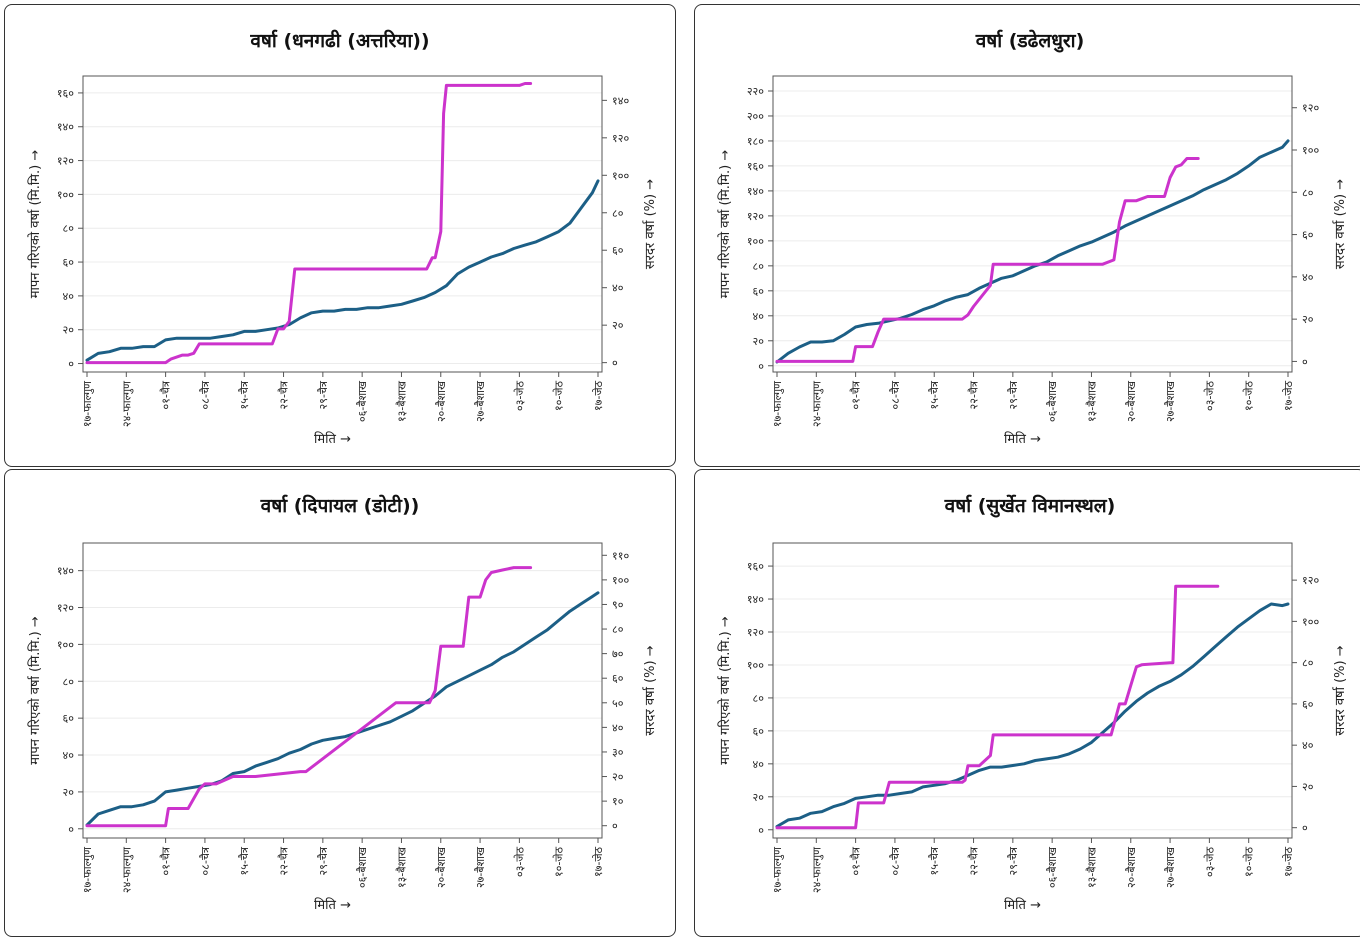 This screenshot has height=938, width=1360. Describe the element at coordinates (69, 681) in the screenshot. I see `y-tick-label-left: ८०` at that location.